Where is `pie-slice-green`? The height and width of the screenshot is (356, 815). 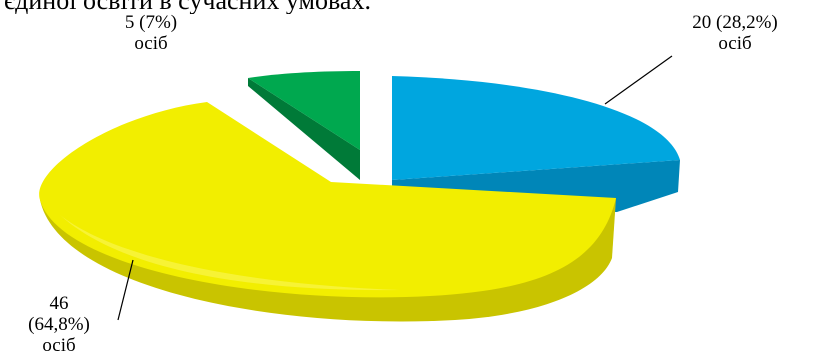
pie-slice-green is located at coordinates (304, 125).